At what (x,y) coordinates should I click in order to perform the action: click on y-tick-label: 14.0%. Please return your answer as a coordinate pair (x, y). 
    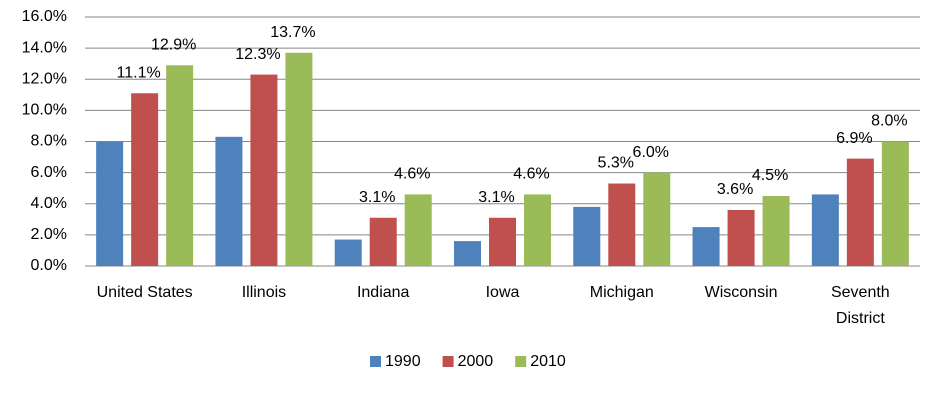
    Looking at the image, I should click on (44, 47).